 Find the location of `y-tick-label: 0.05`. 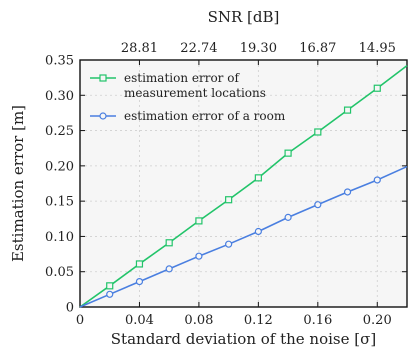

y-tick-label: 0.05 is located at coordinates (59, 272).